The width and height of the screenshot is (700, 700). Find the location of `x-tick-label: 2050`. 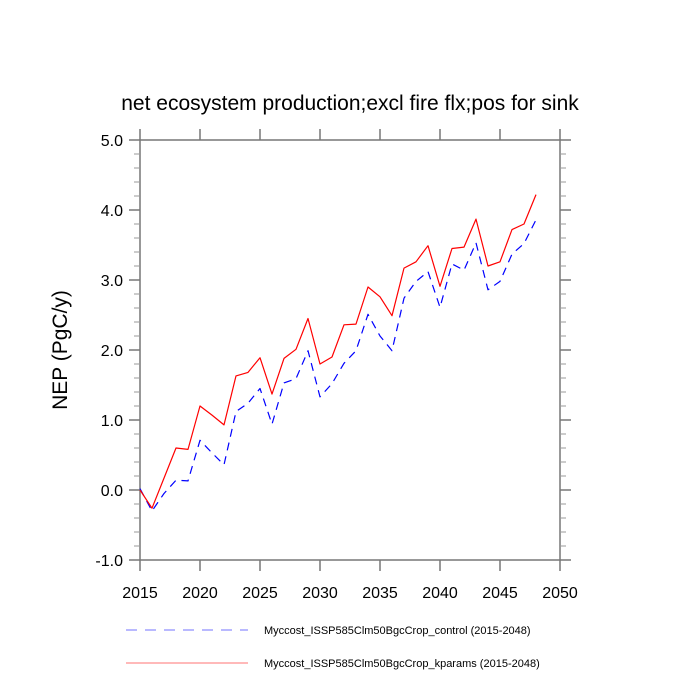

x-tick-label: 2050 is located at coordinates (560, 593).